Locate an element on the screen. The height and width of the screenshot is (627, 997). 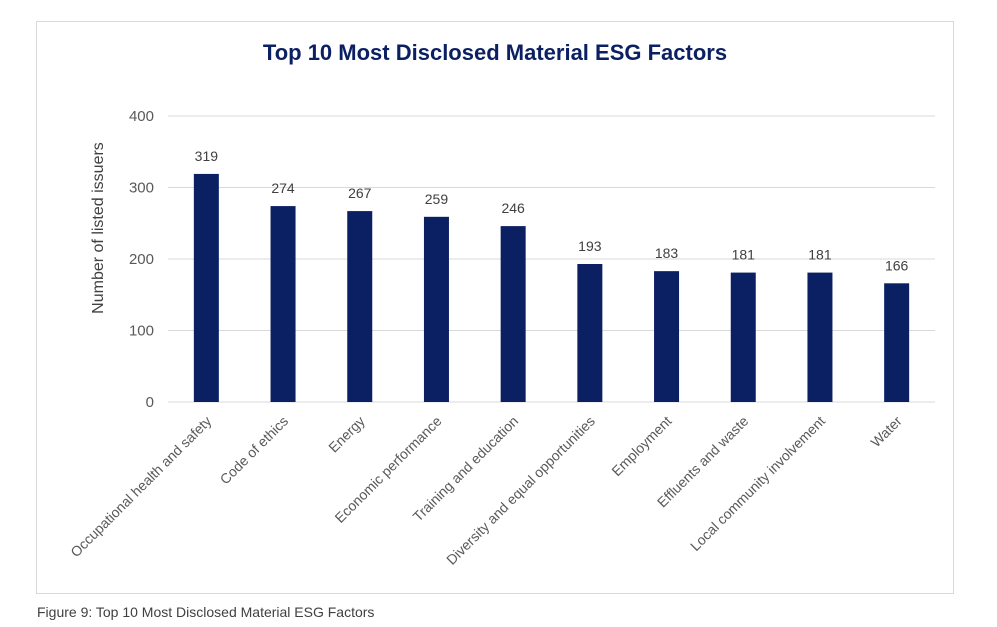
y-tick-label: 200 is located at coordinates (141, 259).